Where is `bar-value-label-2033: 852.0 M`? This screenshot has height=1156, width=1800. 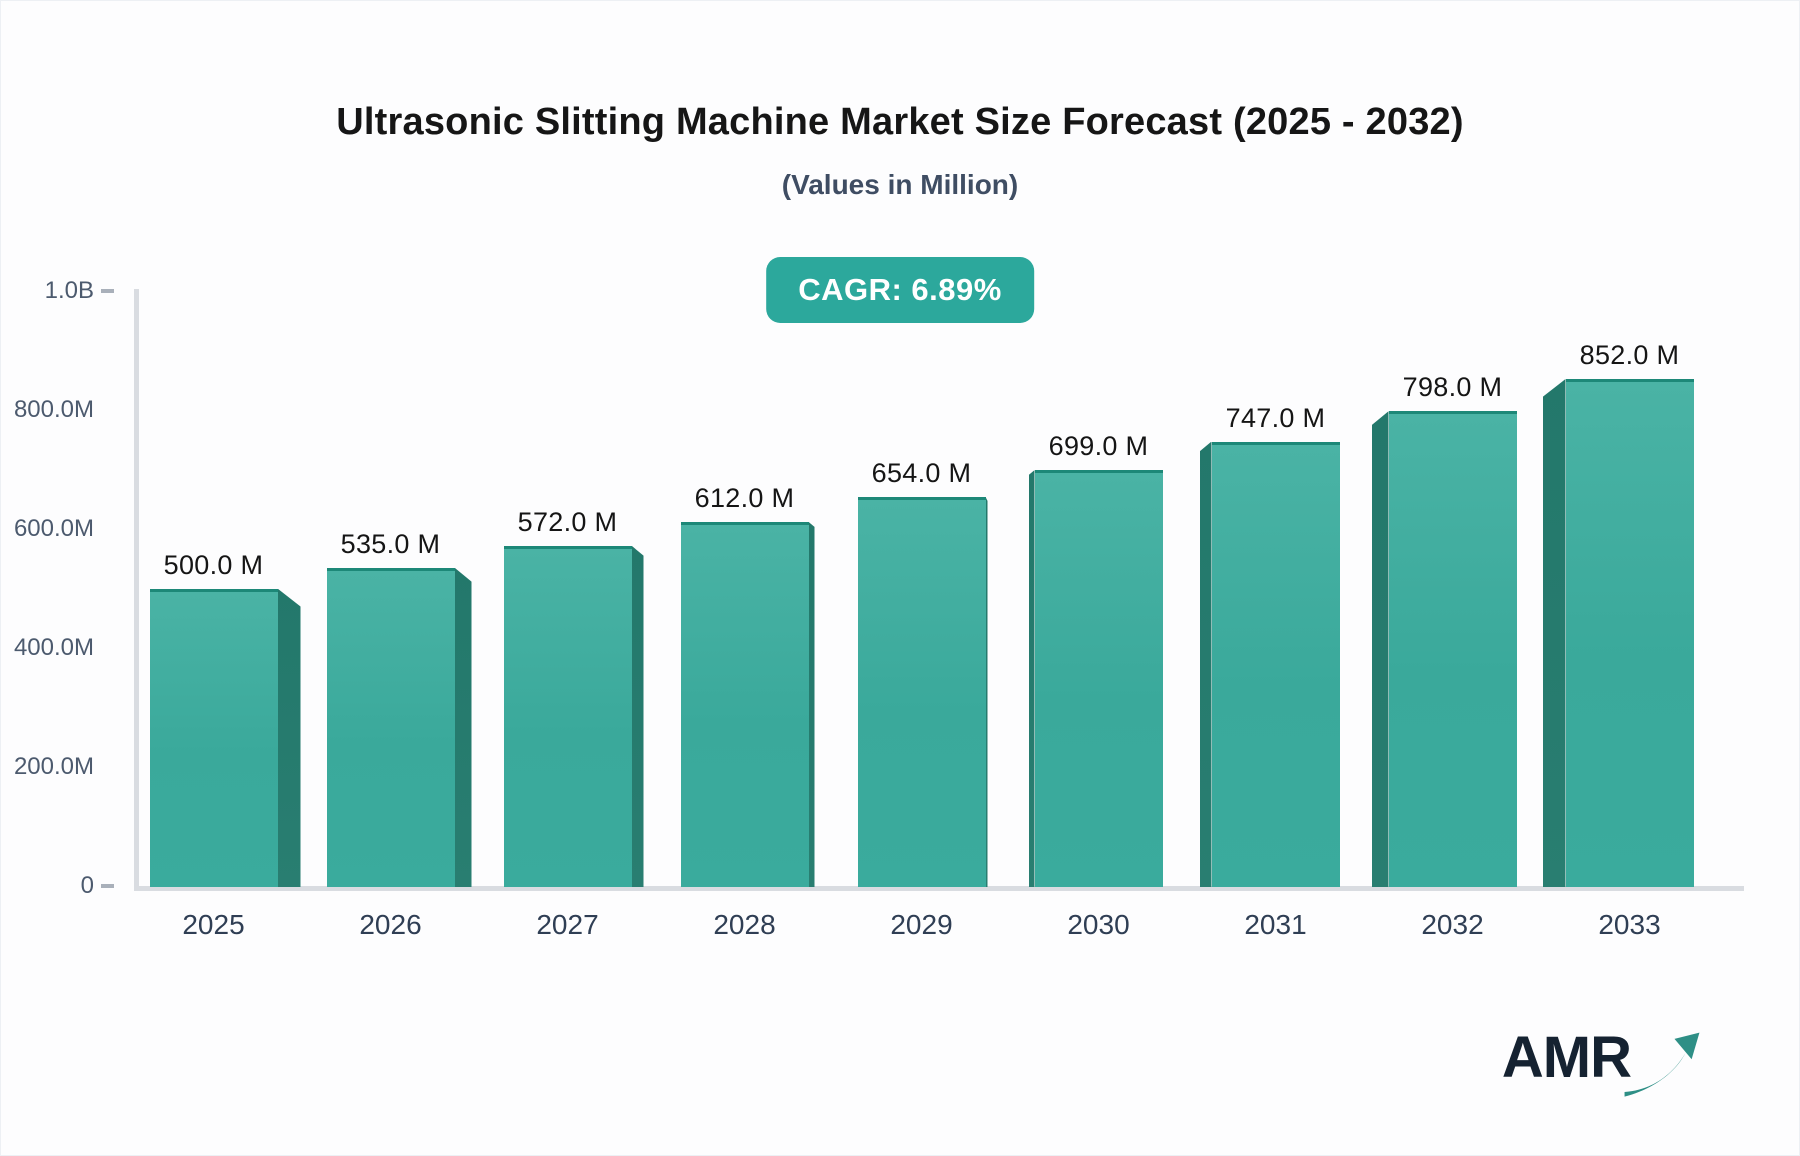
bar-value-label-2033: 852.0 M is located at coordinates (1629, 355).